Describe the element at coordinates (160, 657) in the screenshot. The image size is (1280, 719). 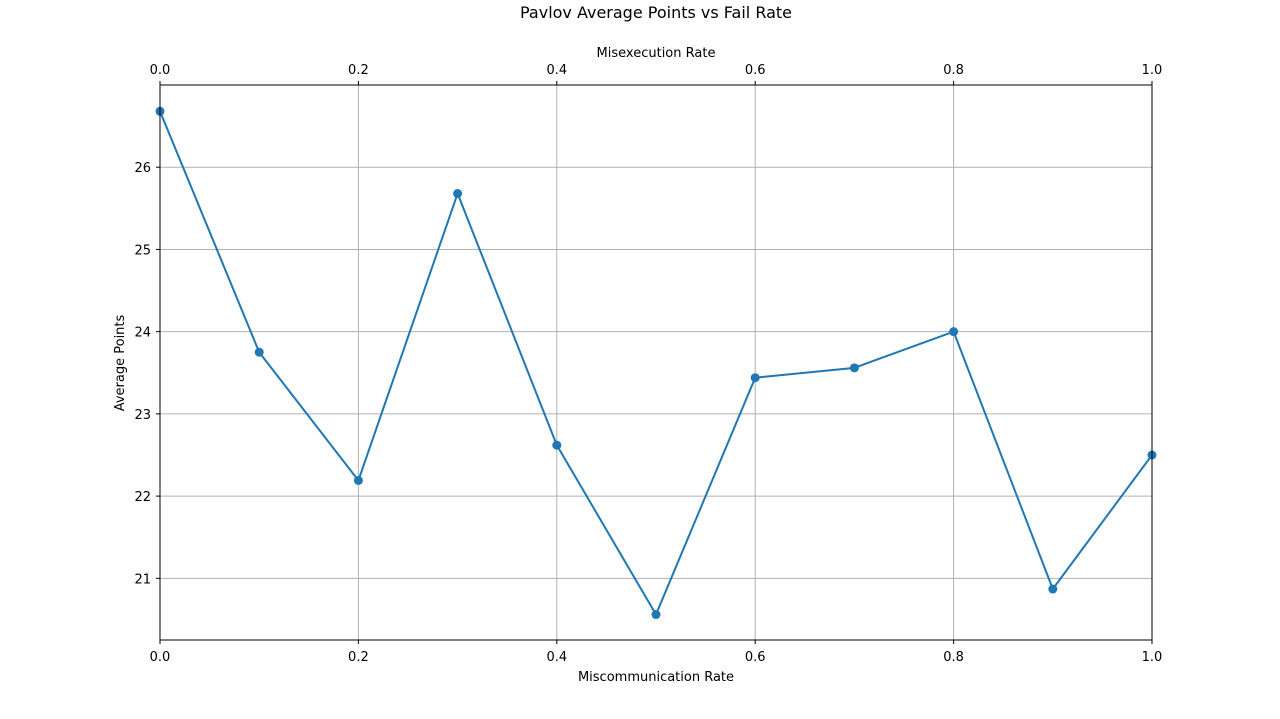
I see `x-tick-label: 0.0` at that location.